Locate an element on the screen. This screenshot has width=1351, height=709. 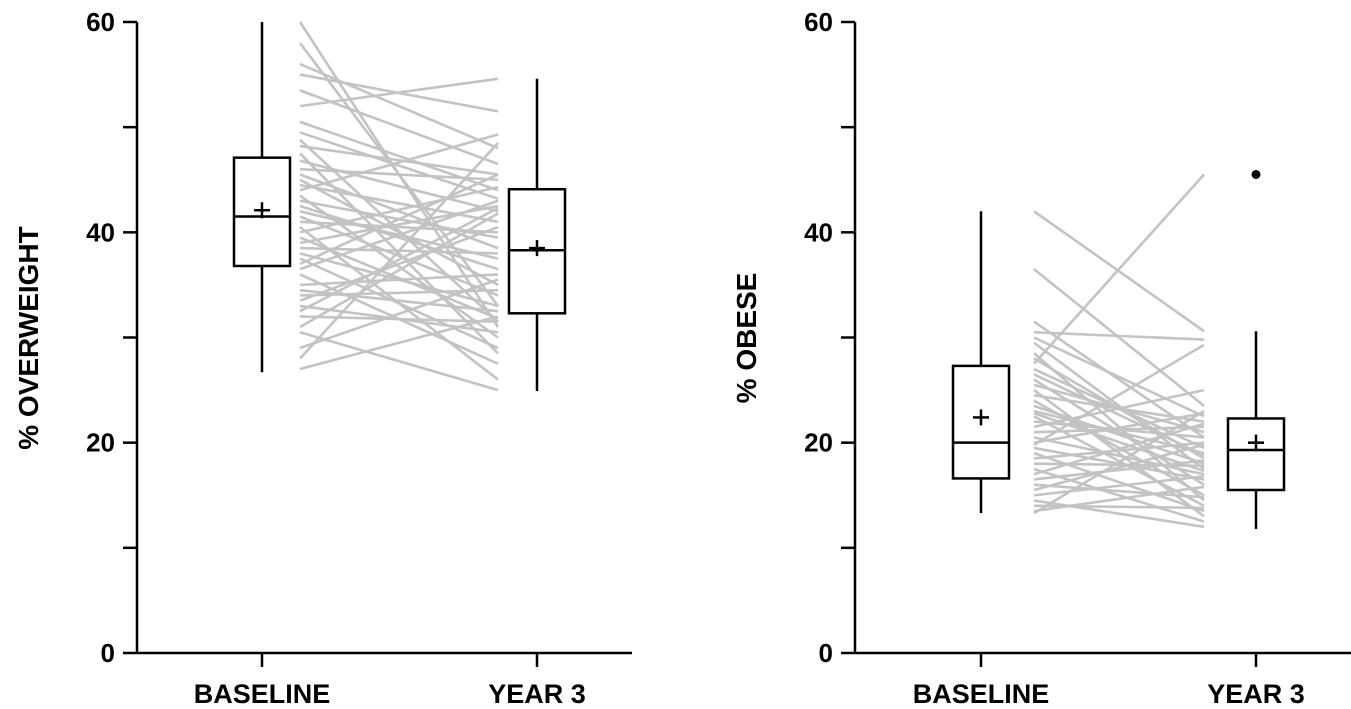
y-axis-label: % OVERWEIGHT is located at coordinates (28, 338).